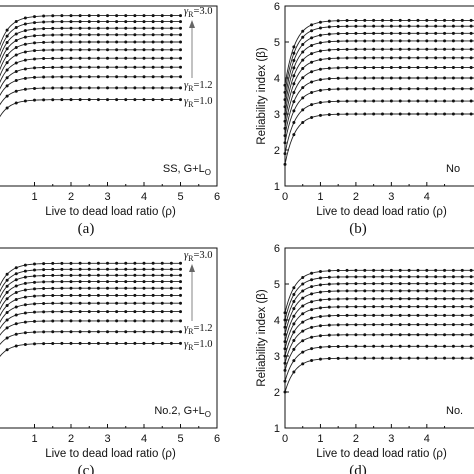  I want to click on x-tick-label: 4, so click(427, 197).